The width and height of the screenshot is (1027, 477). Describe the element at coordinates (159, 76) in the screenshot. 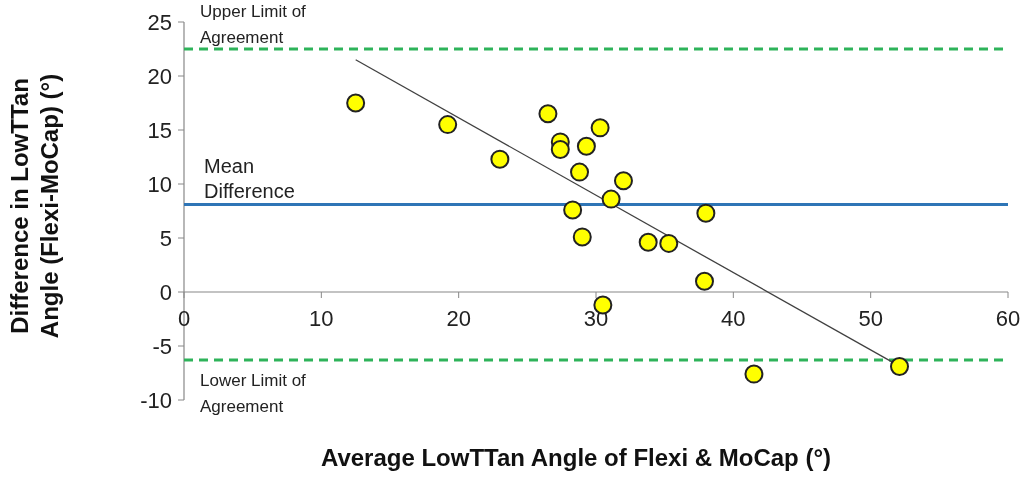

I see `y-tick-label: 20` at that location.